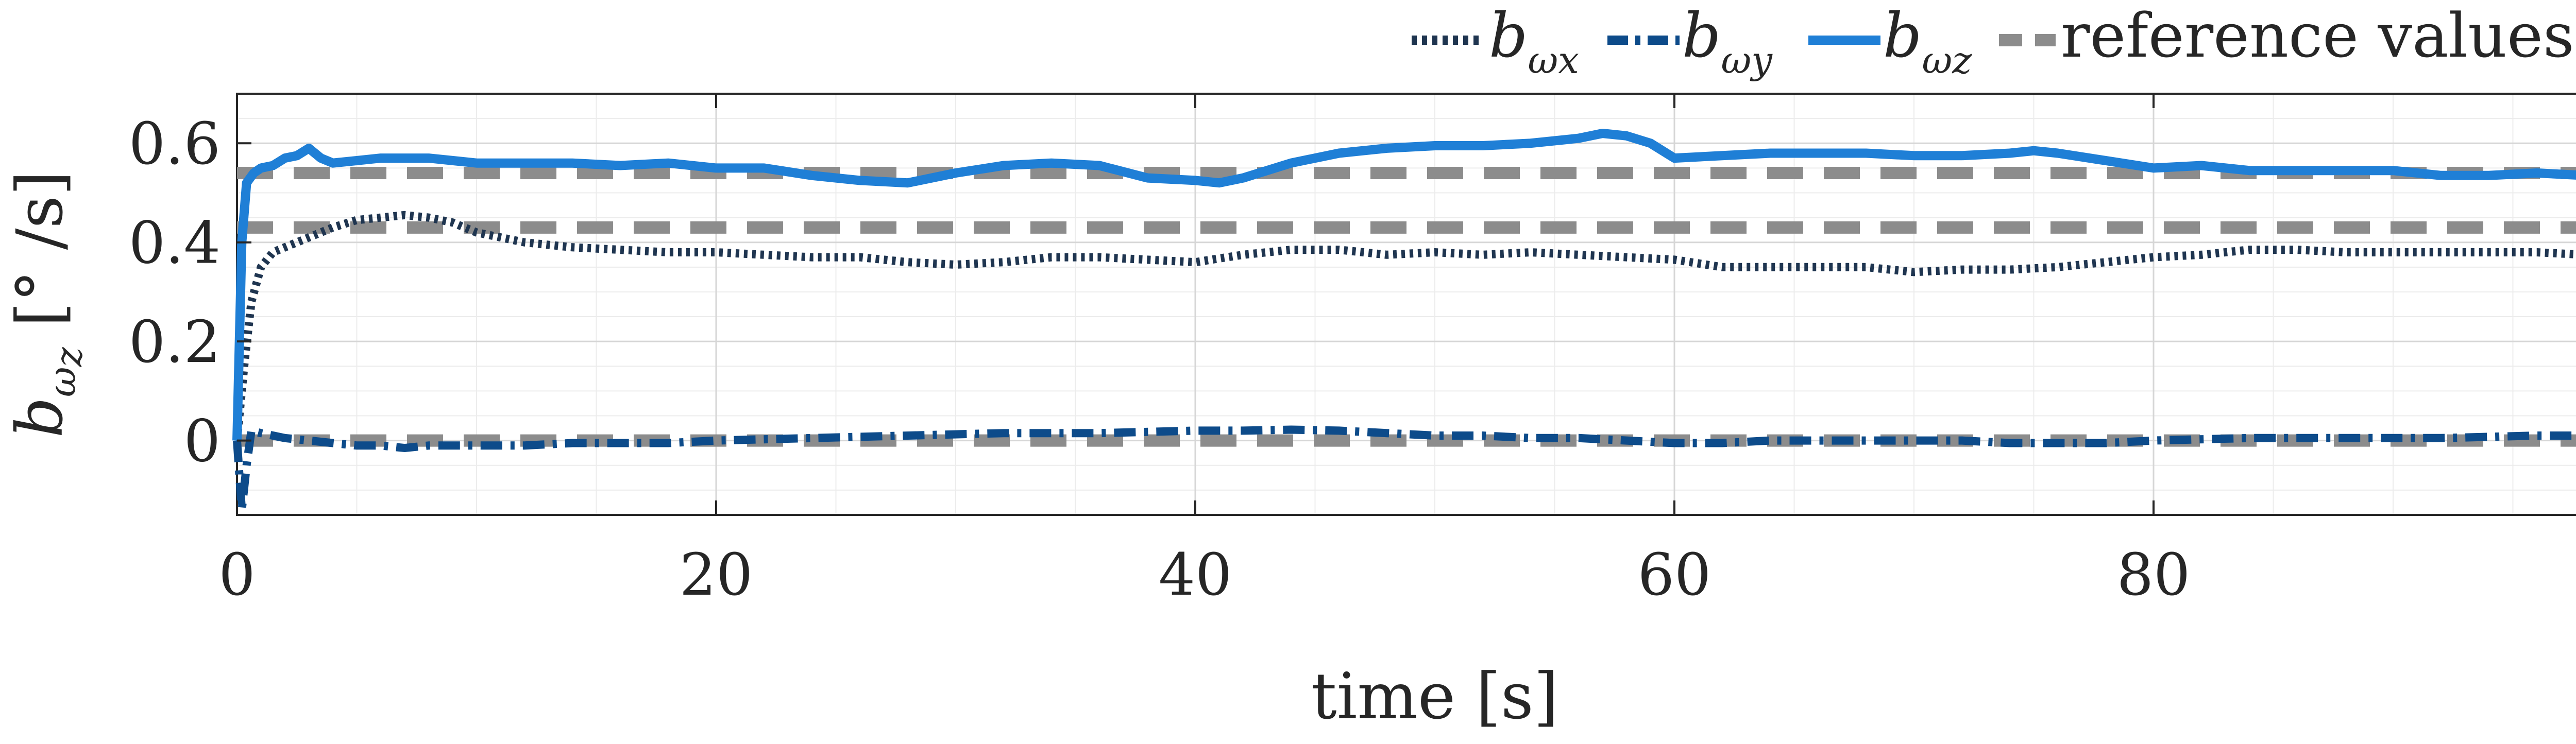  What do you see at coordinates (1993, 41) in the screenshot?
I see `legend: bωx bωy bωz reference values` at bounding box center [1993, 41].